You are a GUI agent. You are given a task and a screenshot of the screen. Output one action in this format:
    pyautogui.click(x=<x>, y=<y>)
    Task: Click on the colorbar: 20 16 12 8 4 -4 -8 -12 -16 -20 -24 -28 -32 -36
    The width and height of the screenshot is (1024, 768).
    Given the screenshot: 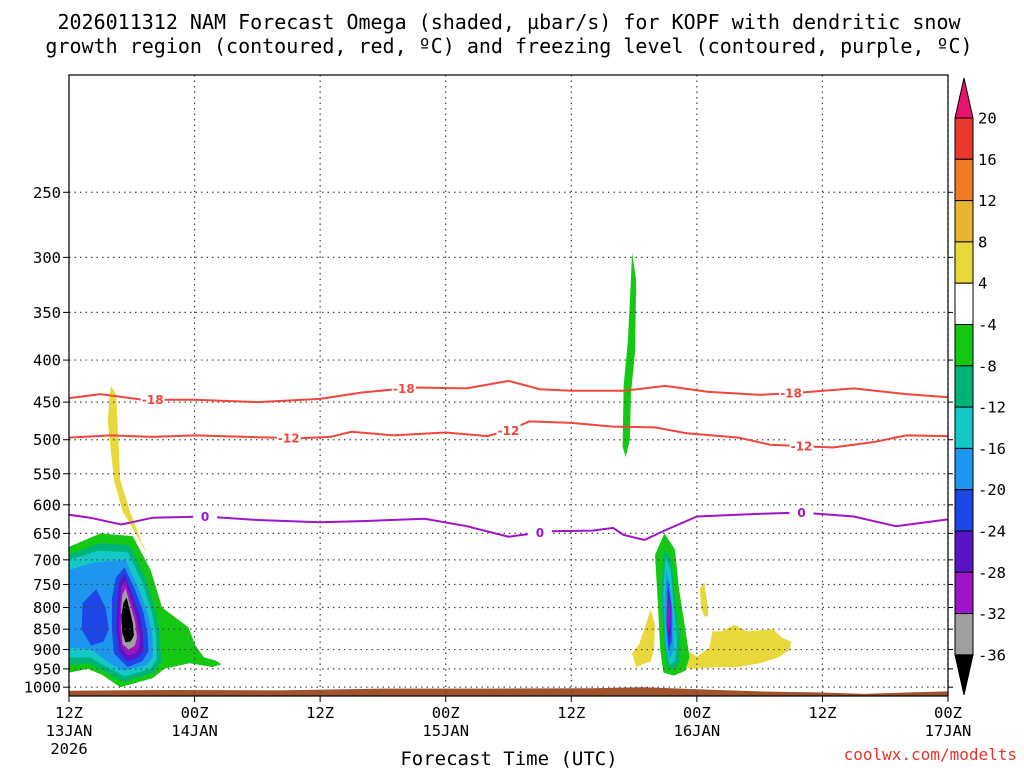 What is the action you would take?
    pyautogui.click(x=980, y=386)
    